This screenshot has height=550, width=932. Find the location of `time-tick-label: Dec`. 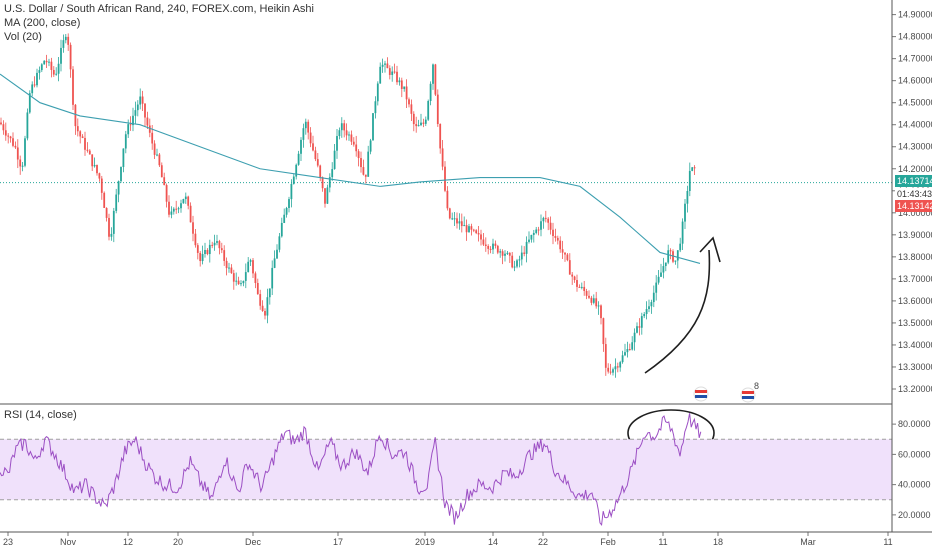

time-tick-label: Dec is located at coordinates (253, 542).